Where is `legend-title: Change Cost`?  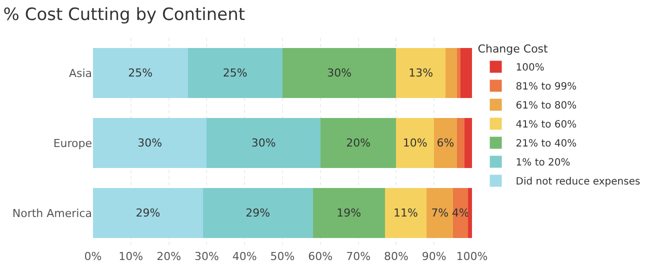
legend-title: Change Cost is located at coordinates (513, 49).